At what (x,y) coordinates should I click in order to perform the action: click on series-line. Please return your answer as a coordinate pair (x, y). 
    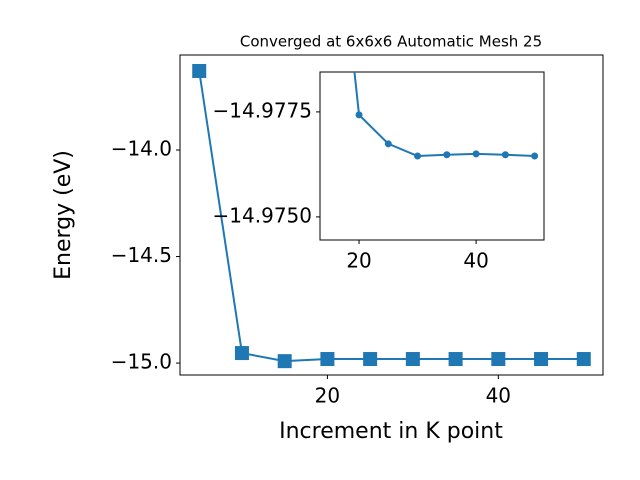
    Looking at the image, I should click on (444, 115).